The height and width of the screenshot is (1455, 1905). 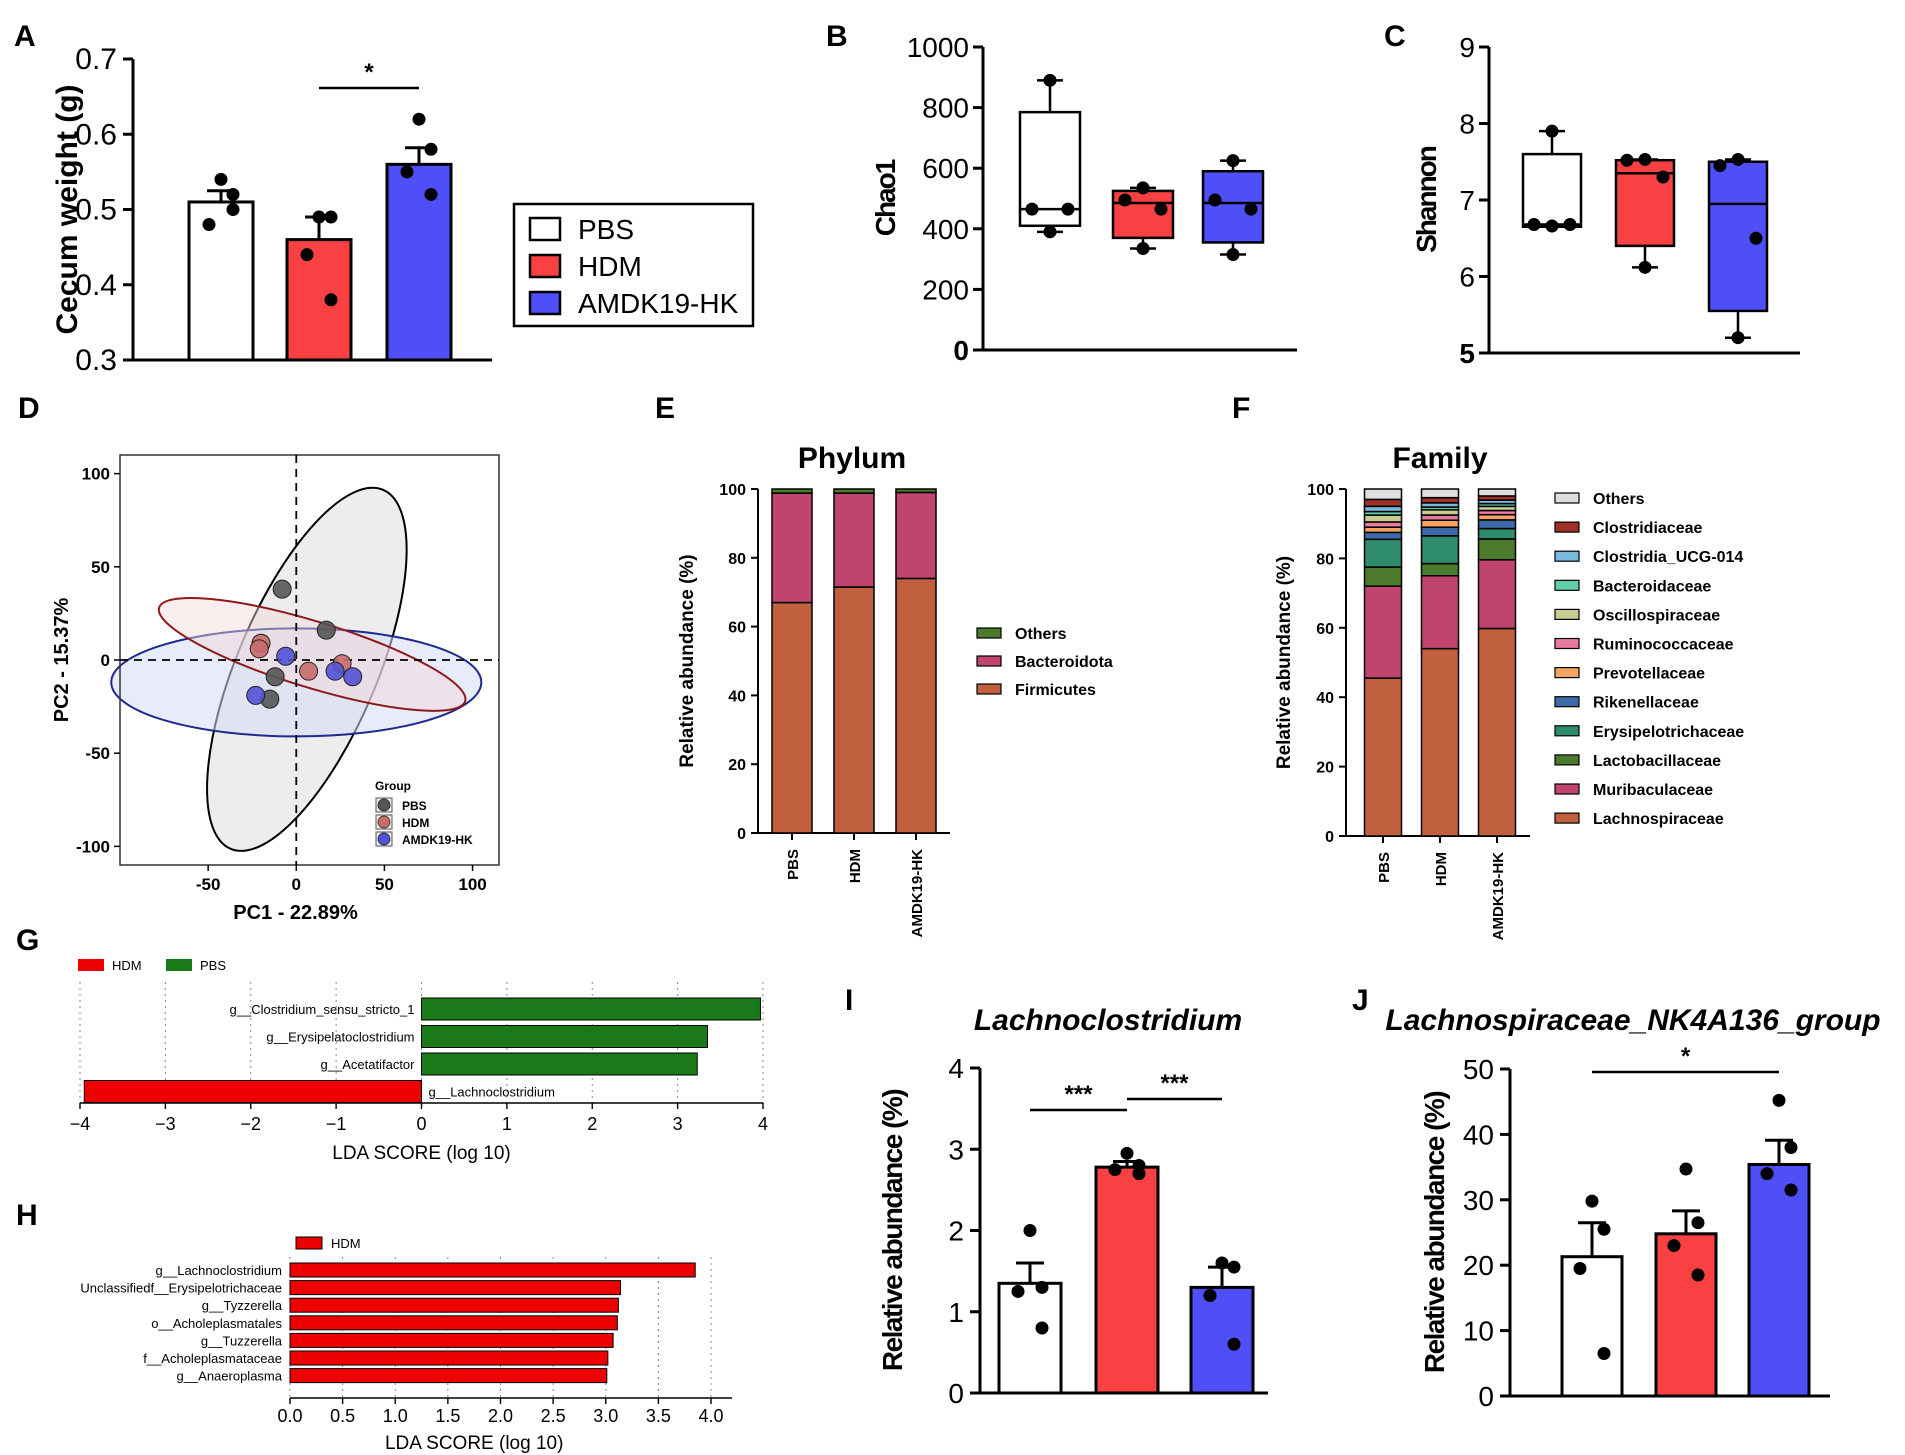 I want to click on significance-label: *, so click(x=369, y=72).